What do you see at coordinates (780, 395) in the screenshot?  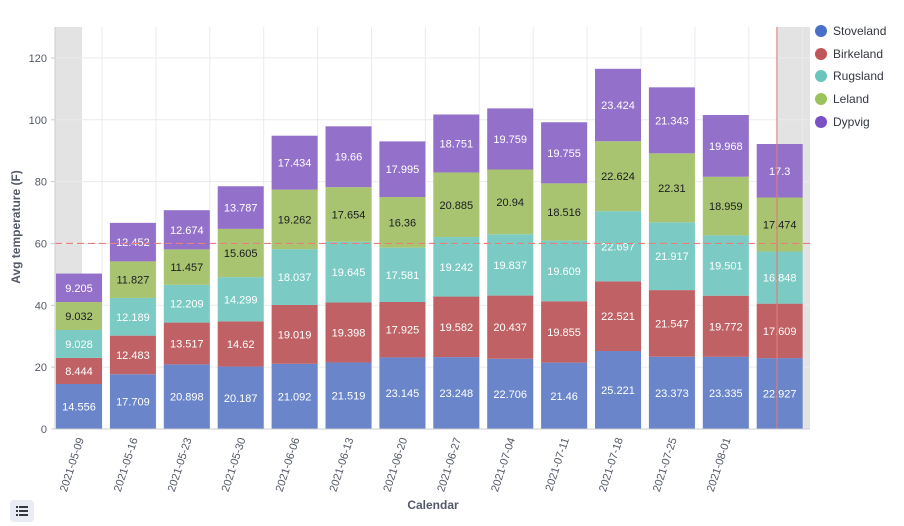 I see `bar-data-label: 22.927` at bounding box center [780, 395].